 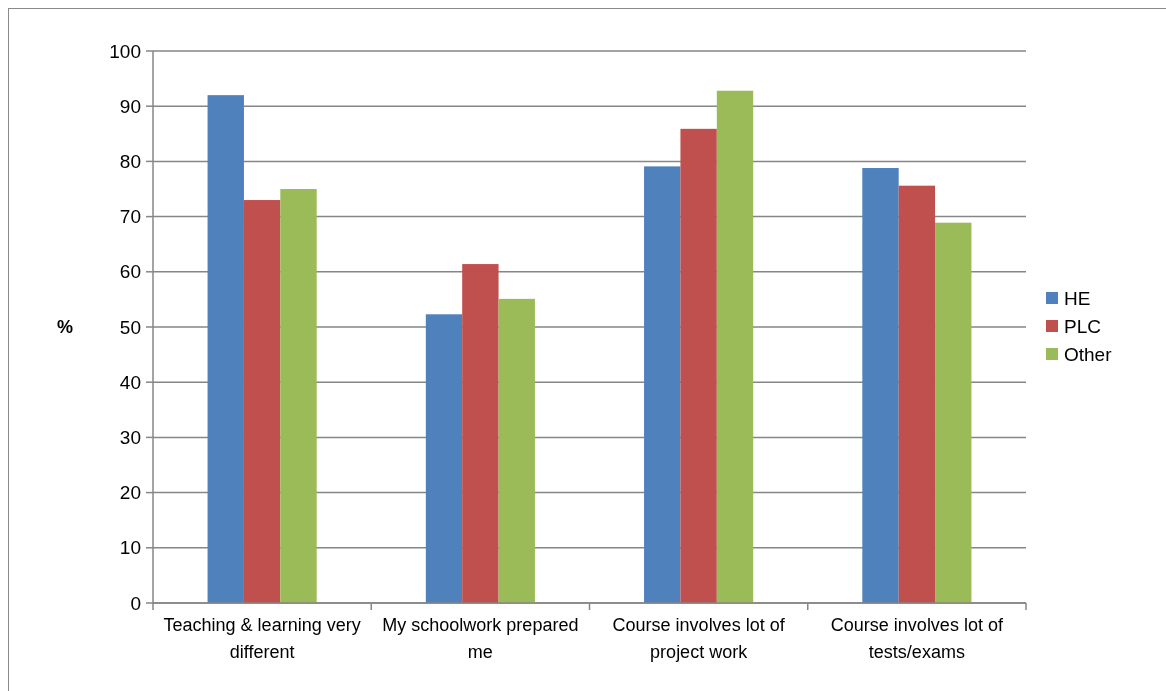 What do you see at coordinates (125, 51) in the screenshot?
I see `y-tick-label: 100` at bounding box center [125, 51].